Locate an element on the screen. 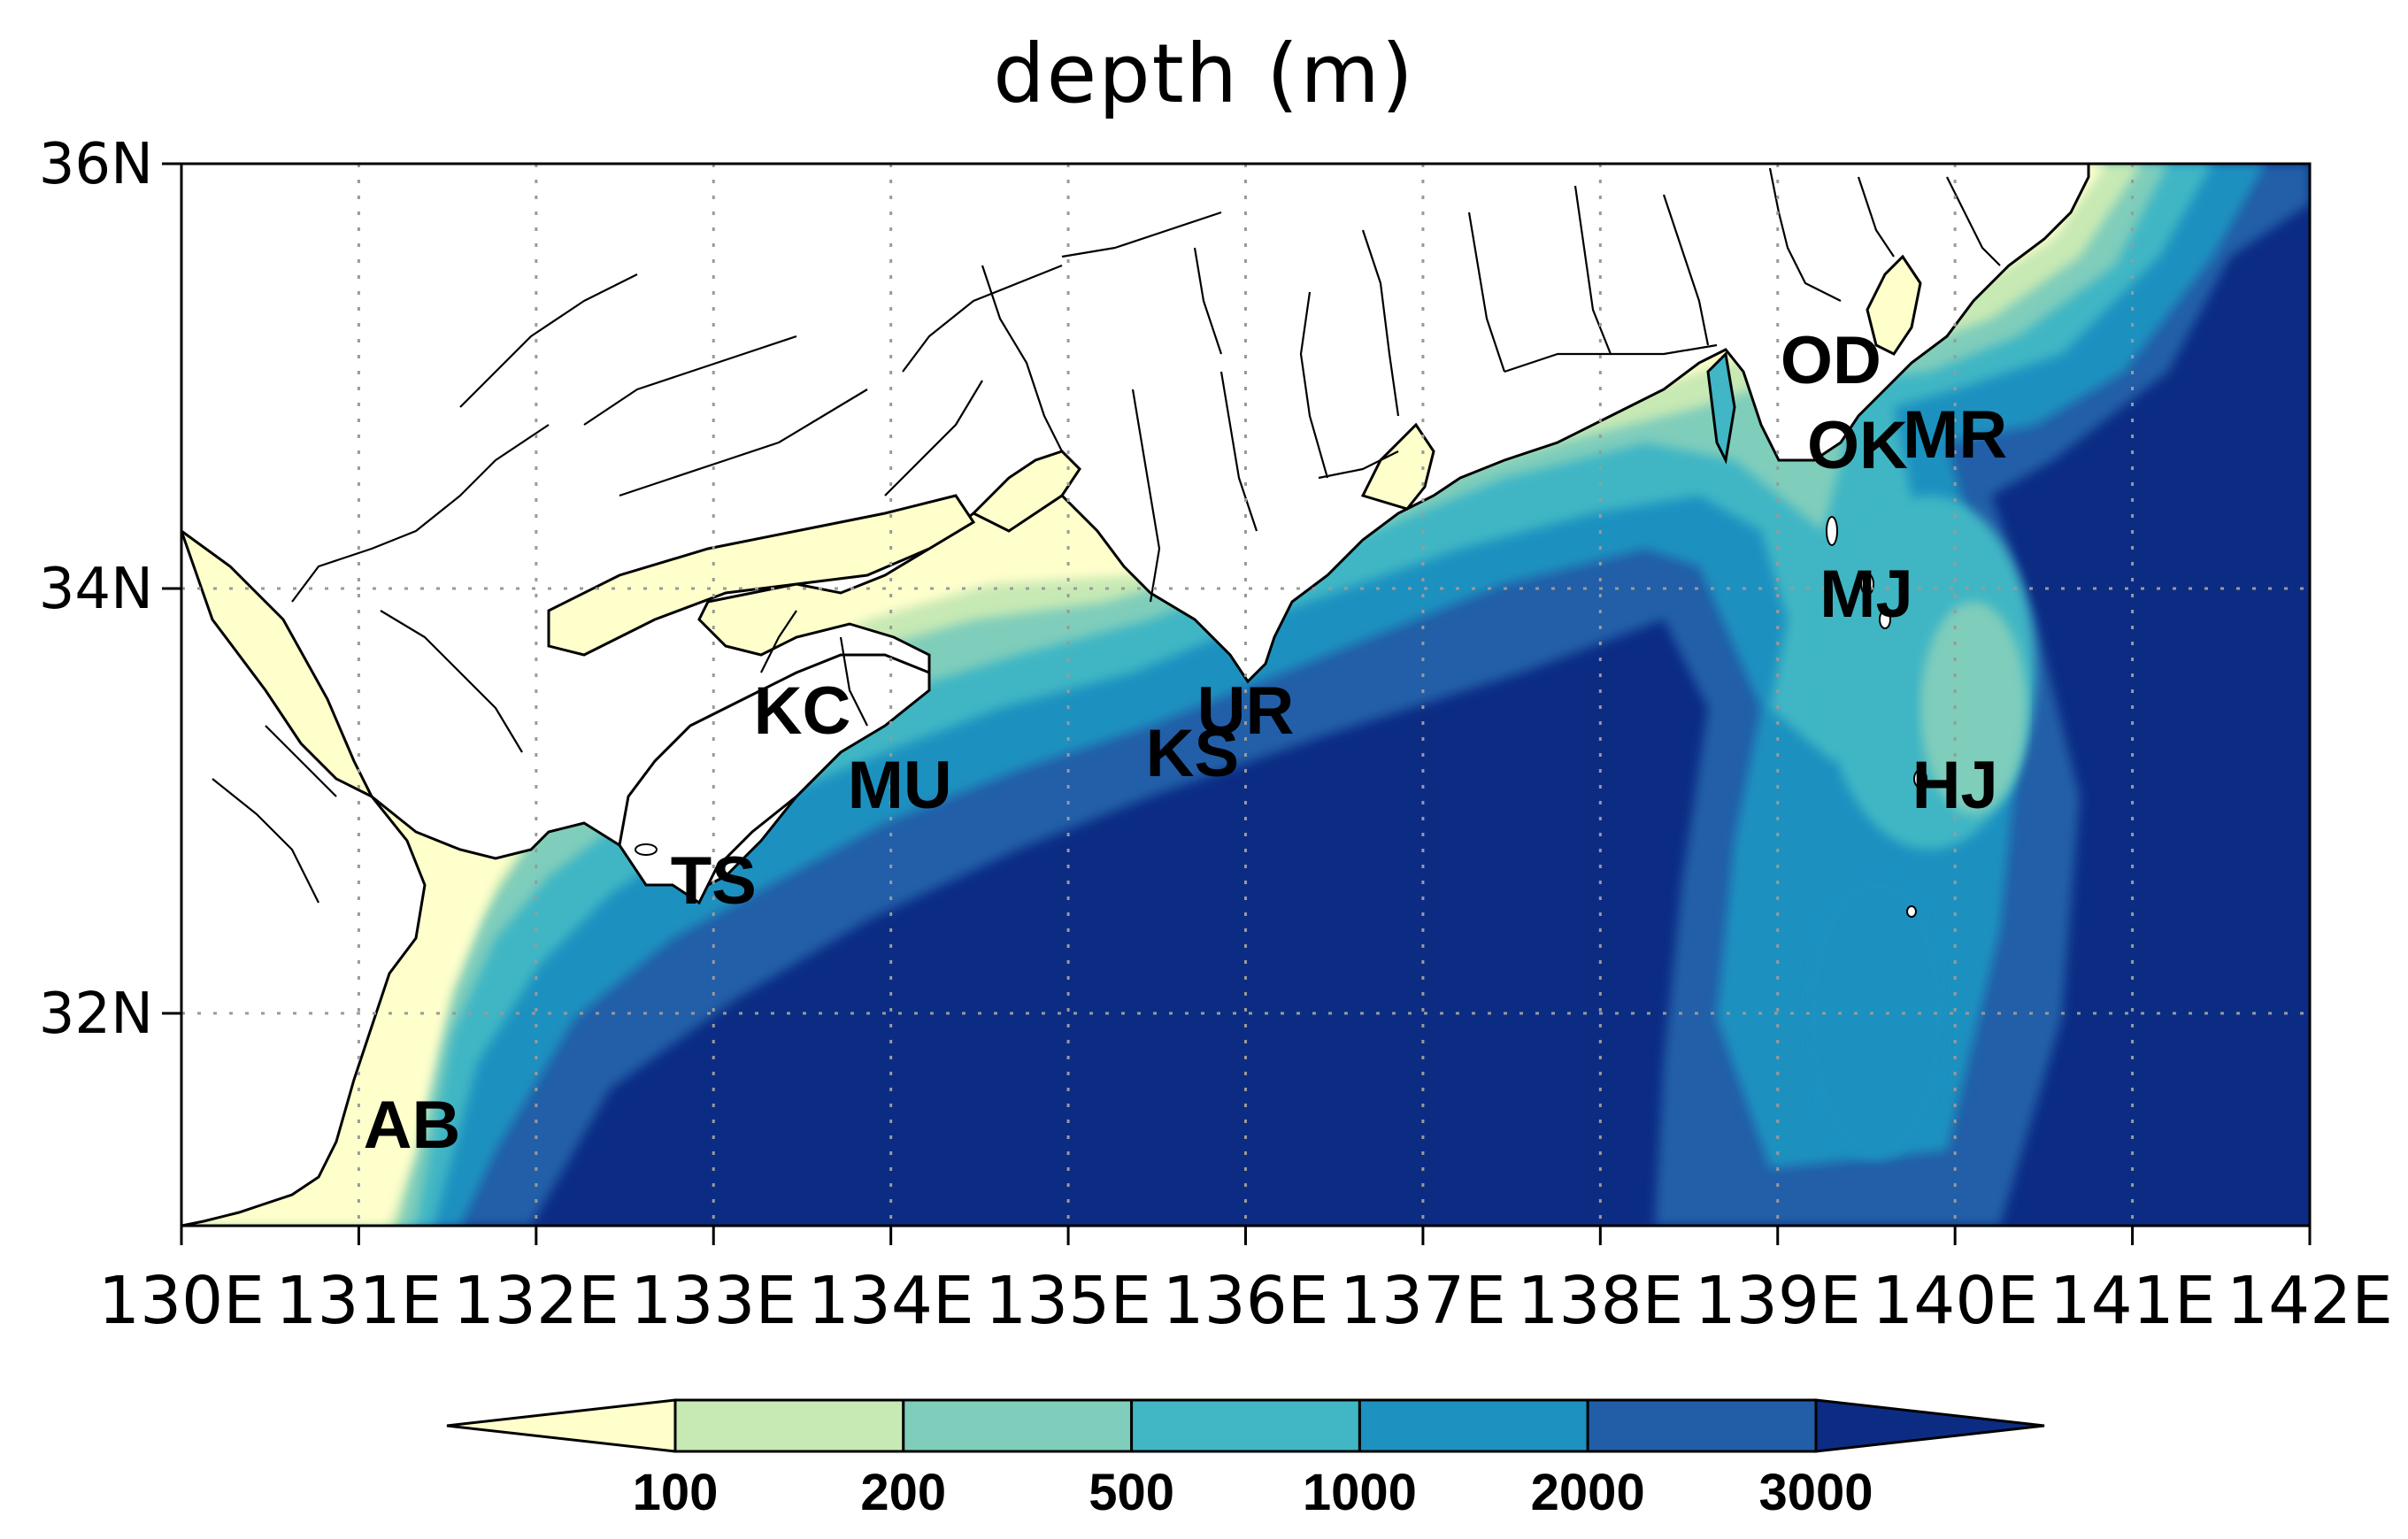 The height and width of the screenshot is (1539, 2408). station-label-hj: HJ is located at coordinates (1955, 785).